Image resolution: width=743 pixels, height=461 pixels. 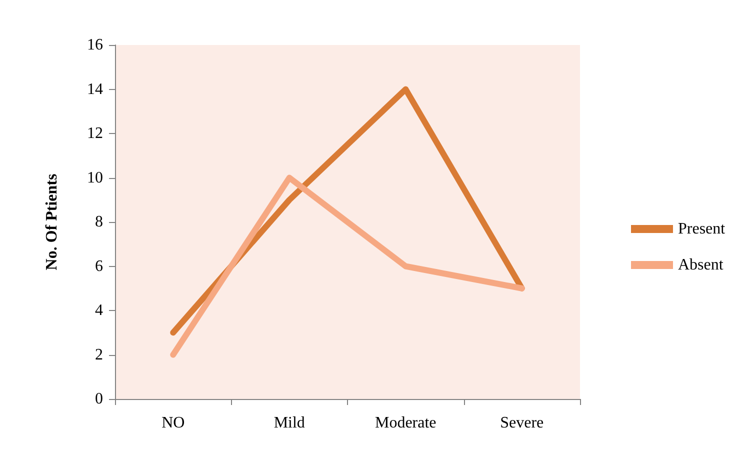 I want to click on y-tick-label: 2, so click(x=99, y=355).